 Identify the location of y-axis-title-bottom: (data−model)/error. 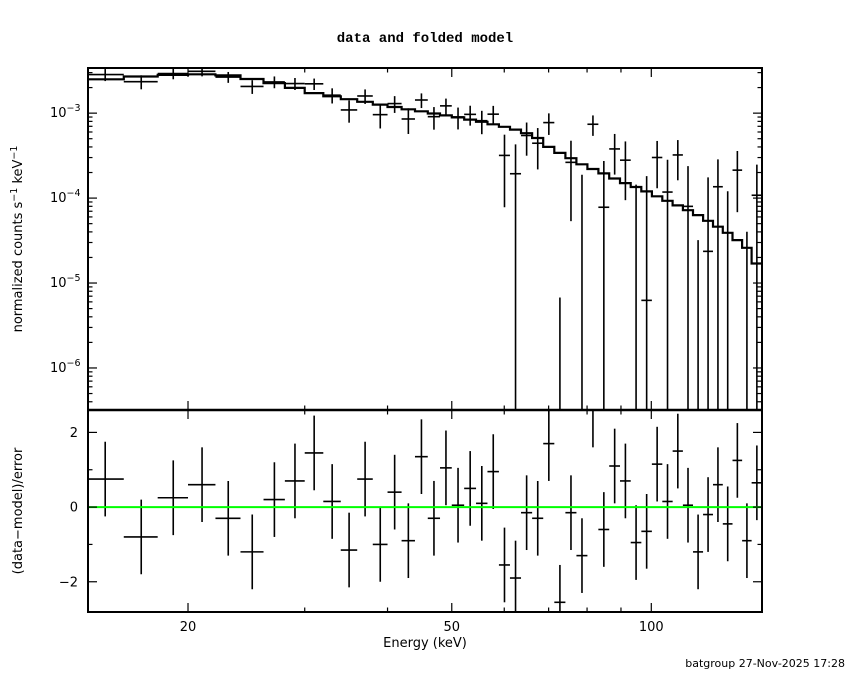
(18, 510).